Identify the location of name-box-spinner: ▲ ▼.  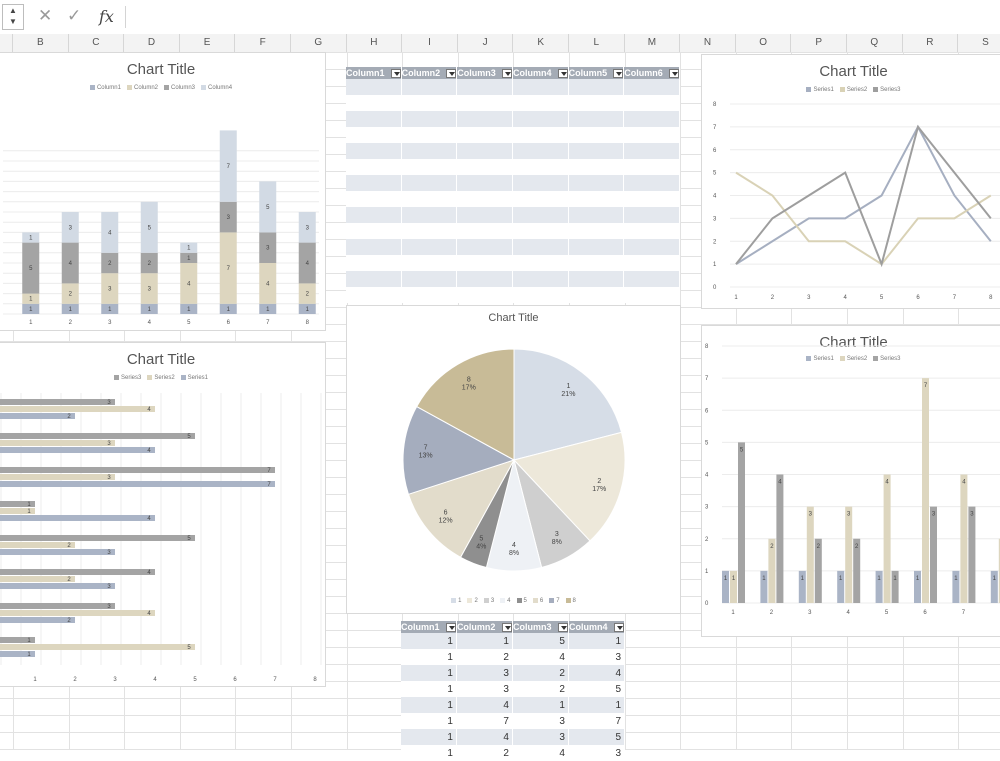
(13, 17).